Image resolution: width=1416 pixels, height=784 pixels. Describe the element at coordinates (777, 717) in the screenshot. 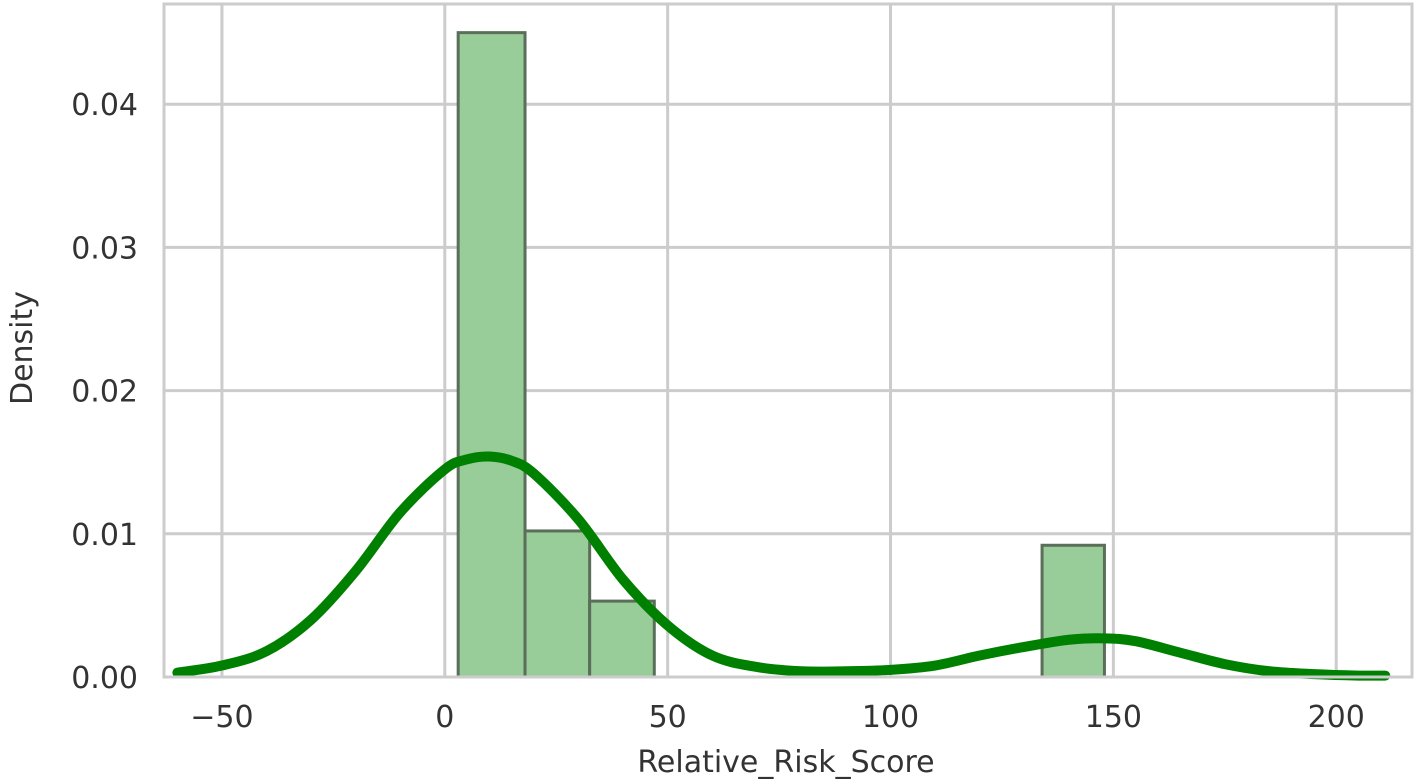

I see `x-tick-labels: −50 0 50 100 150 200` at that location.